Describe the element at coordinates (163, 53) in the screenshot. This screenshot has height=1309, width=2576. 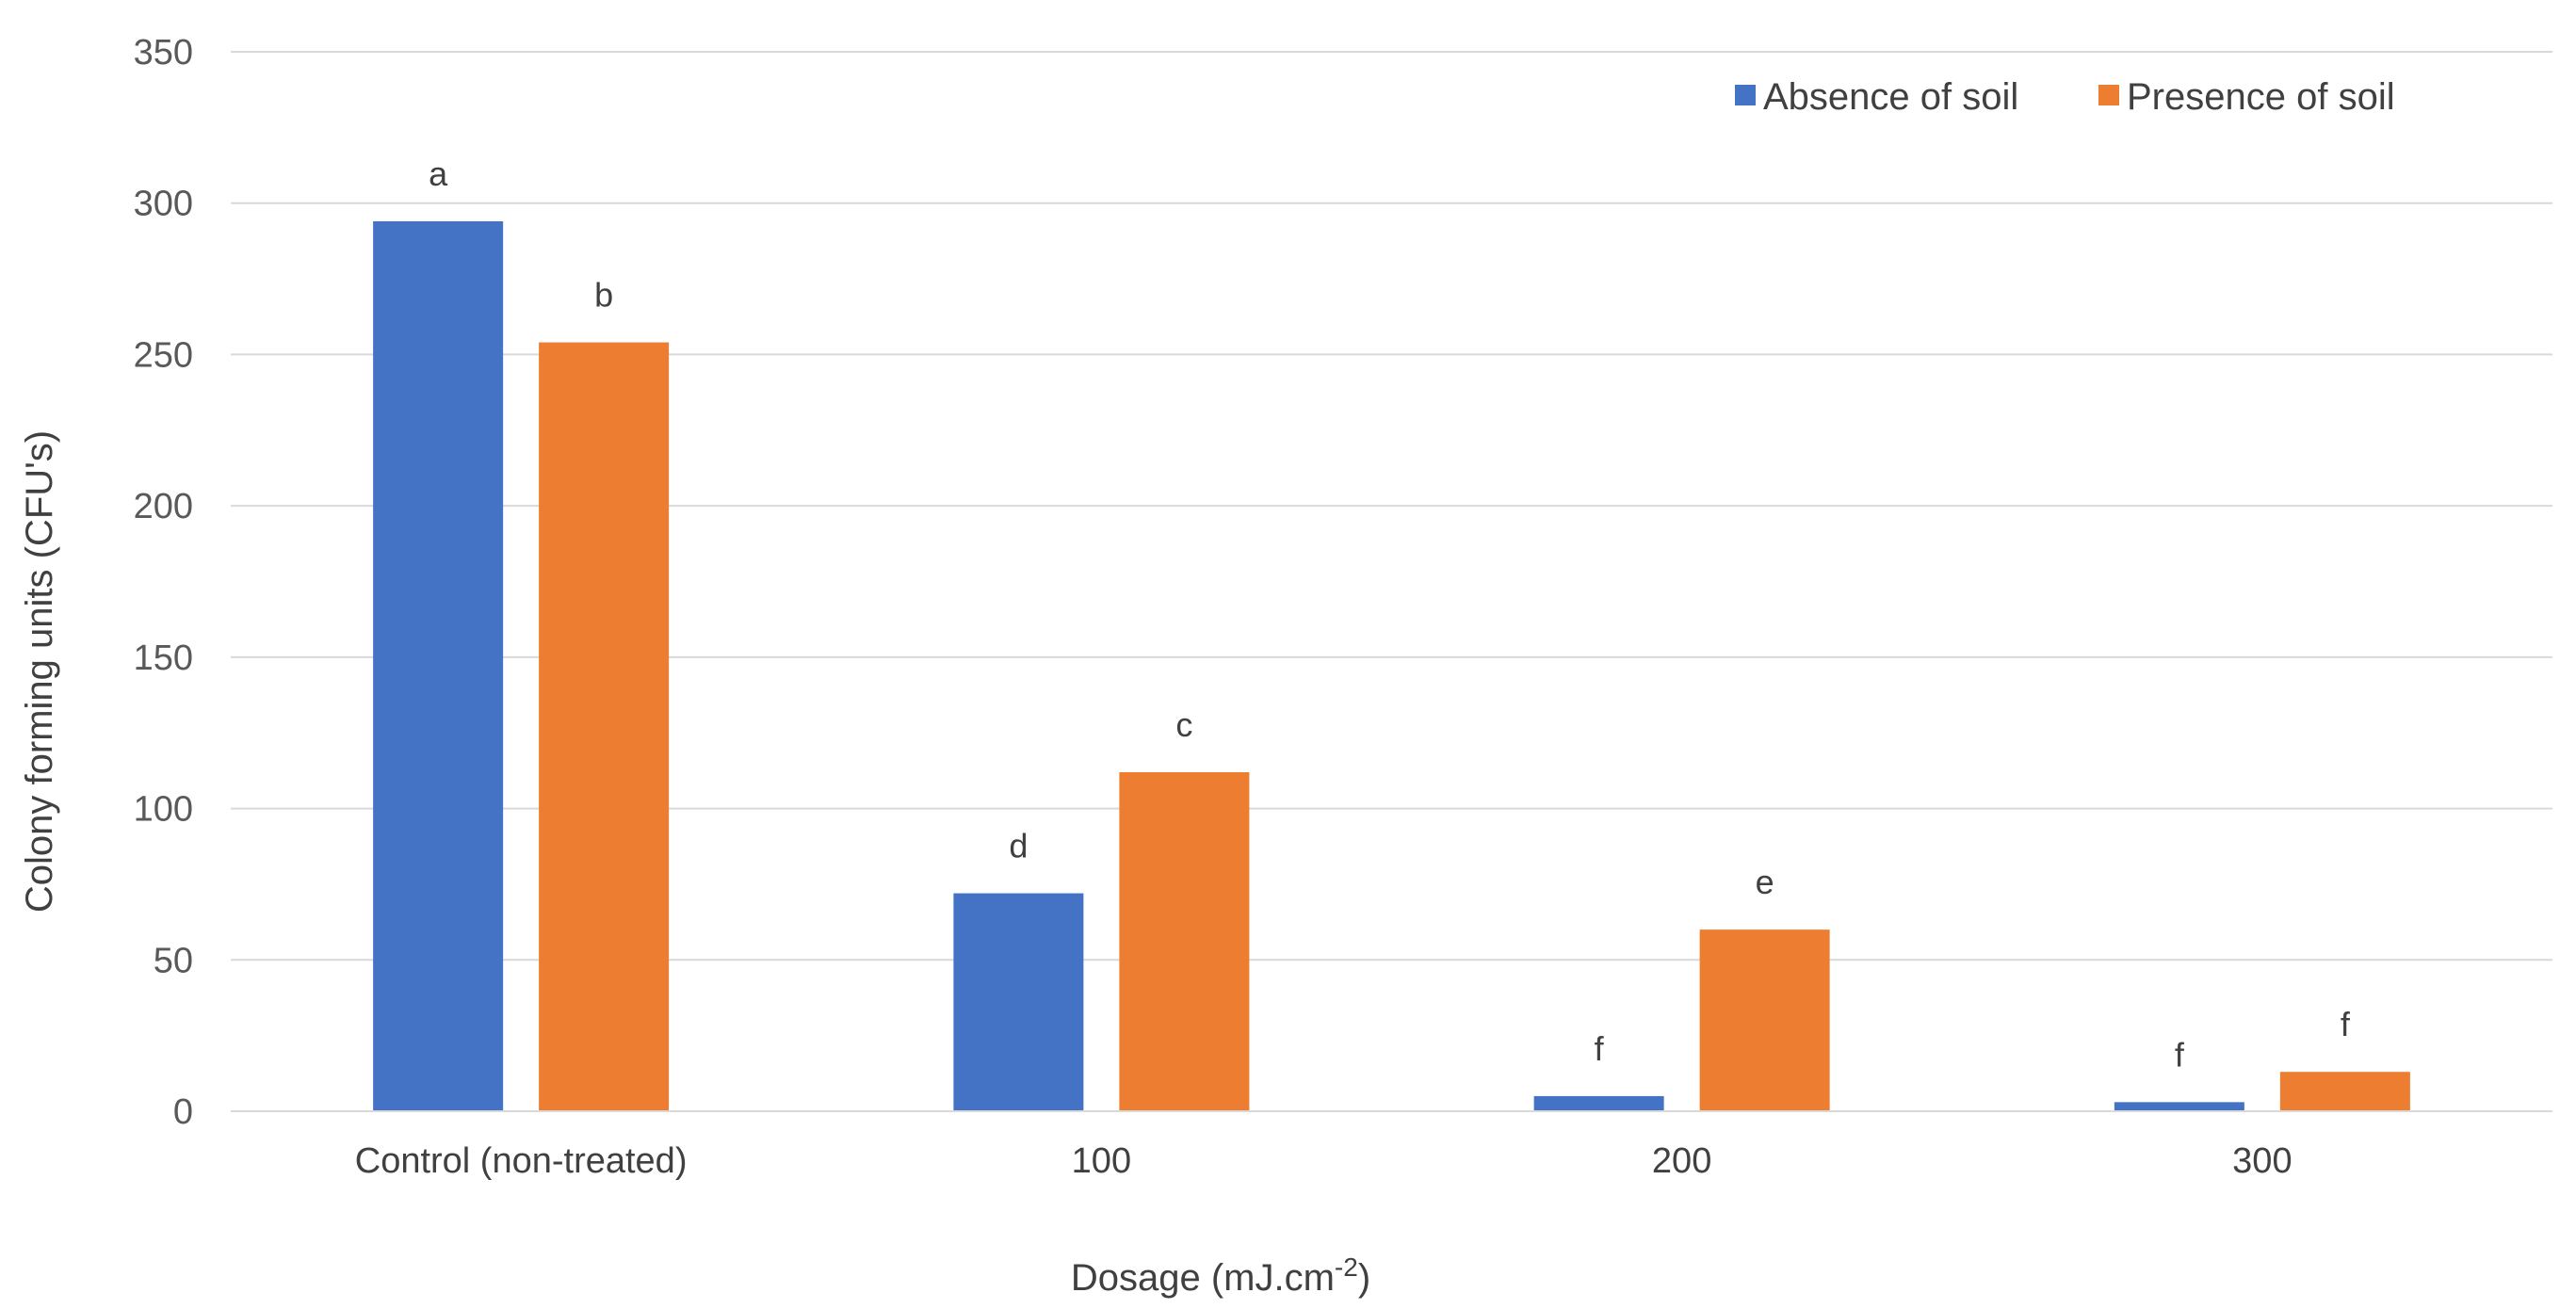
I see `y-tick-label: 350` at that location.